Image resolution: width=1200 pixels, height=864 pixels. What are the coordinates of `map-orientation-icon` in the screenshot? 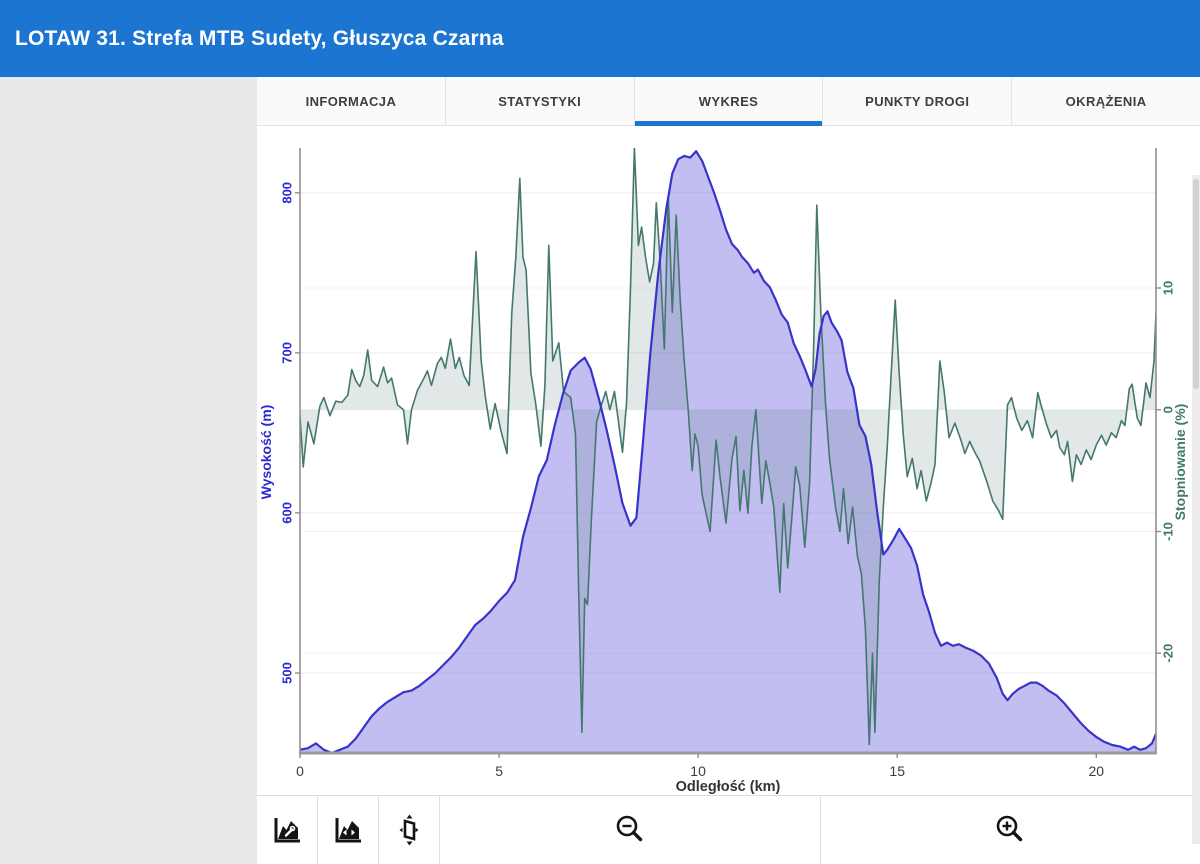 It's located at (409, 830).